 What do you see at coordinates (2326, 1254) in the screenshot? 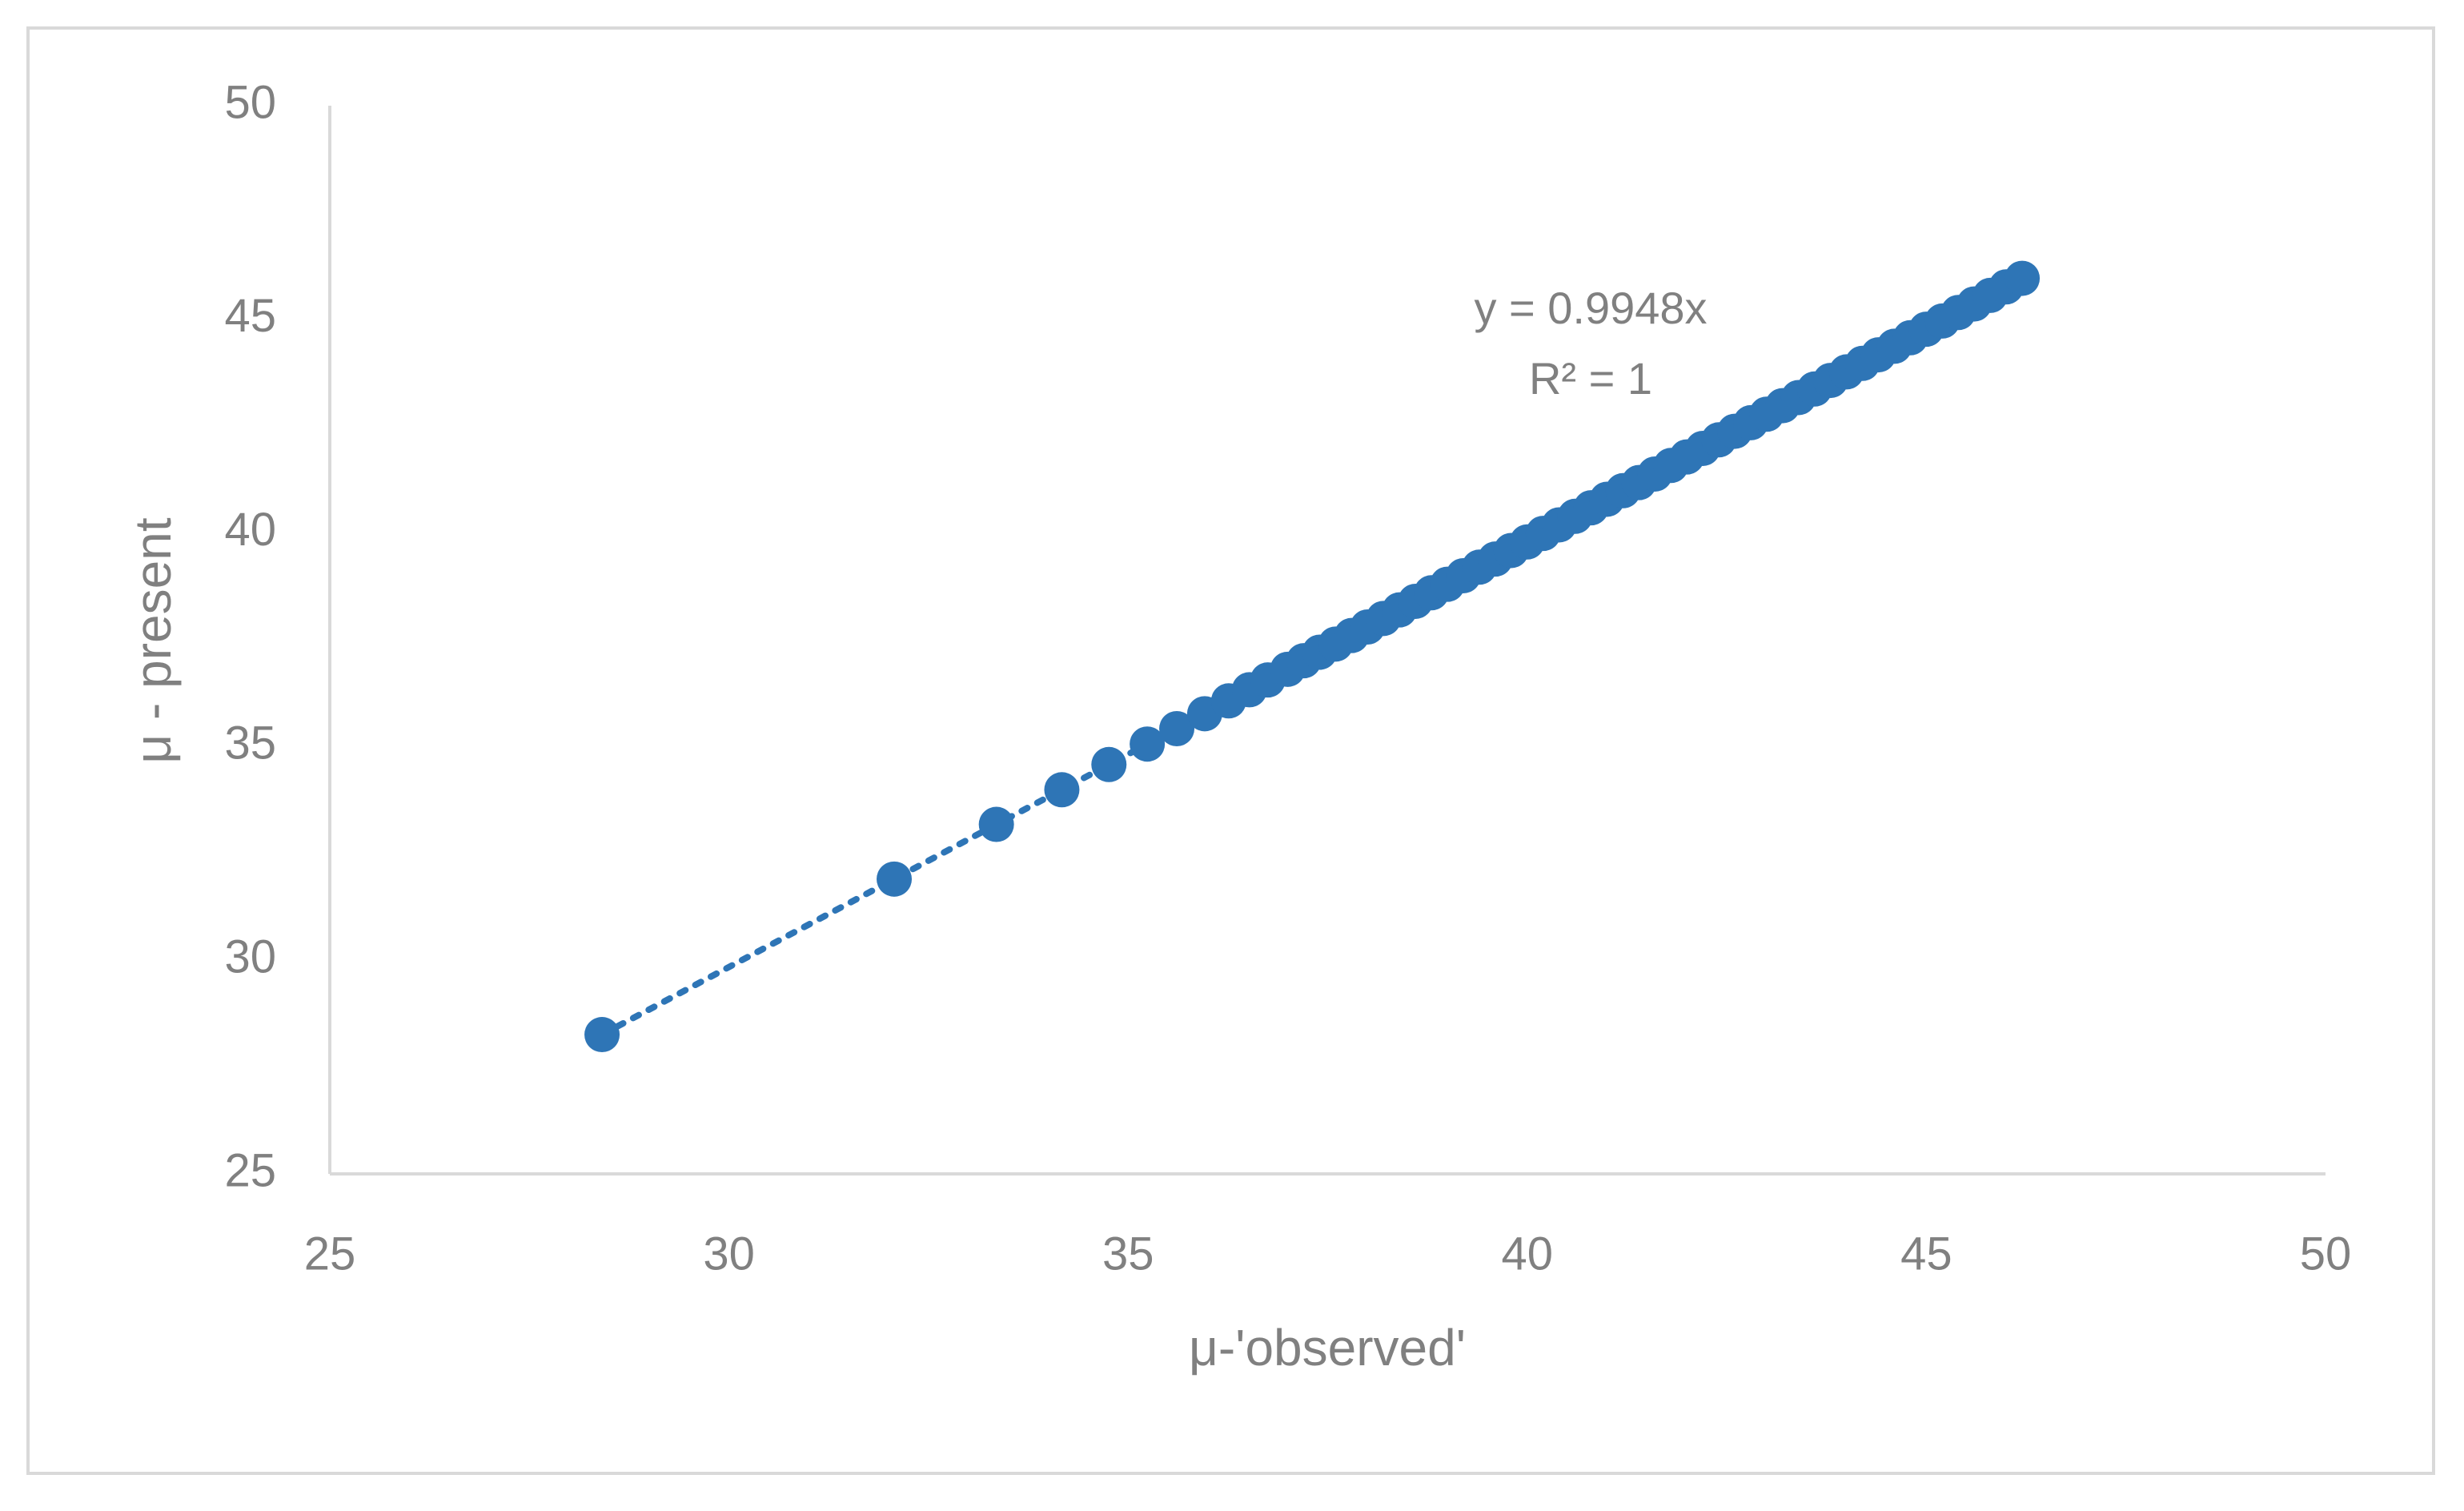
I see `x-tick-label: 50` at bounding box center [2326, 1254].